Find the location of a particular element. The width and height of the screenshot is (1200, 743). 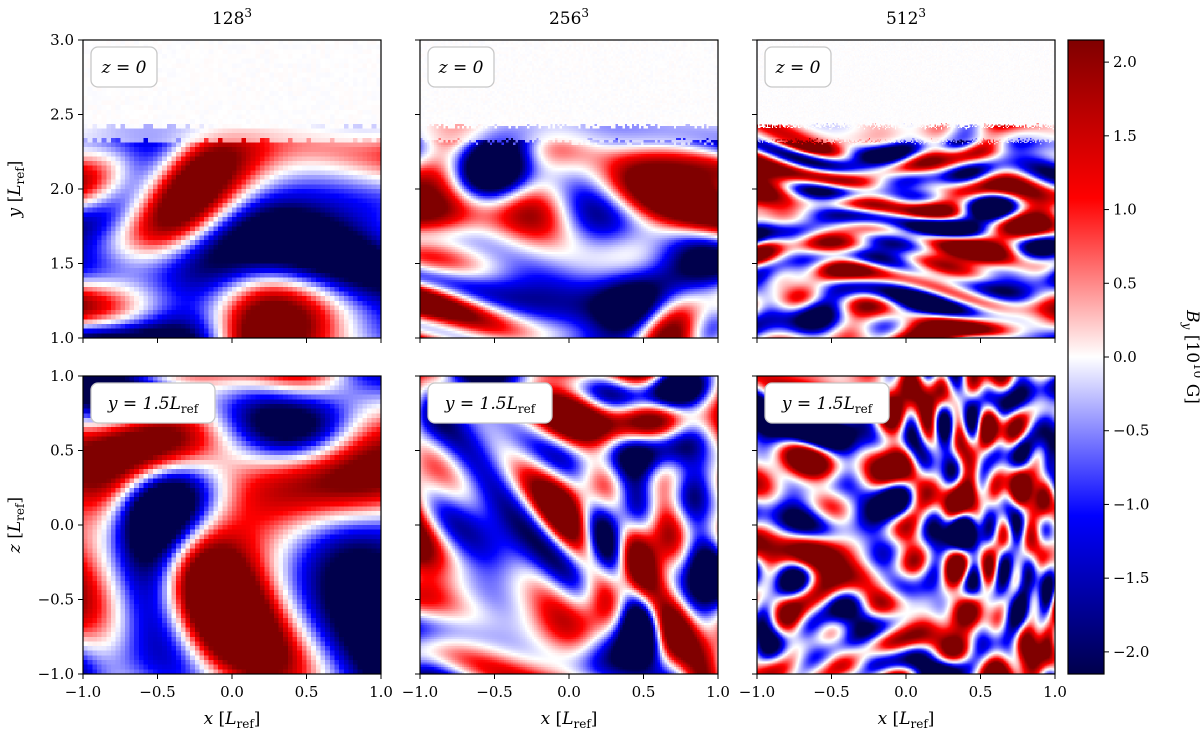

y-tick-label: 3.0 is located at coordinates (62, 40).